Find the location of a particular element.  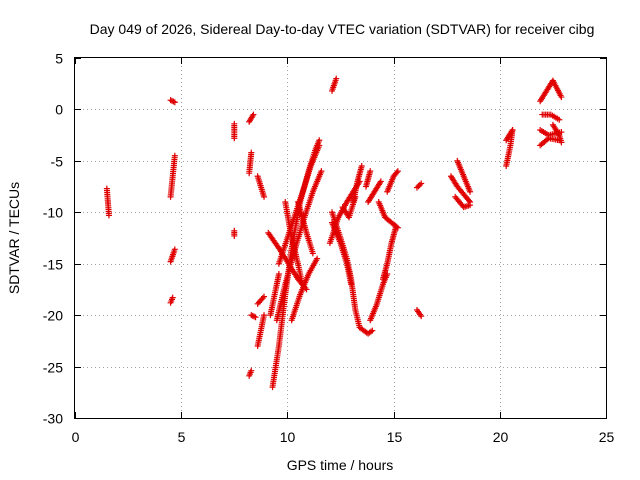

data-point-a22 is located at coordinates (278, 274).